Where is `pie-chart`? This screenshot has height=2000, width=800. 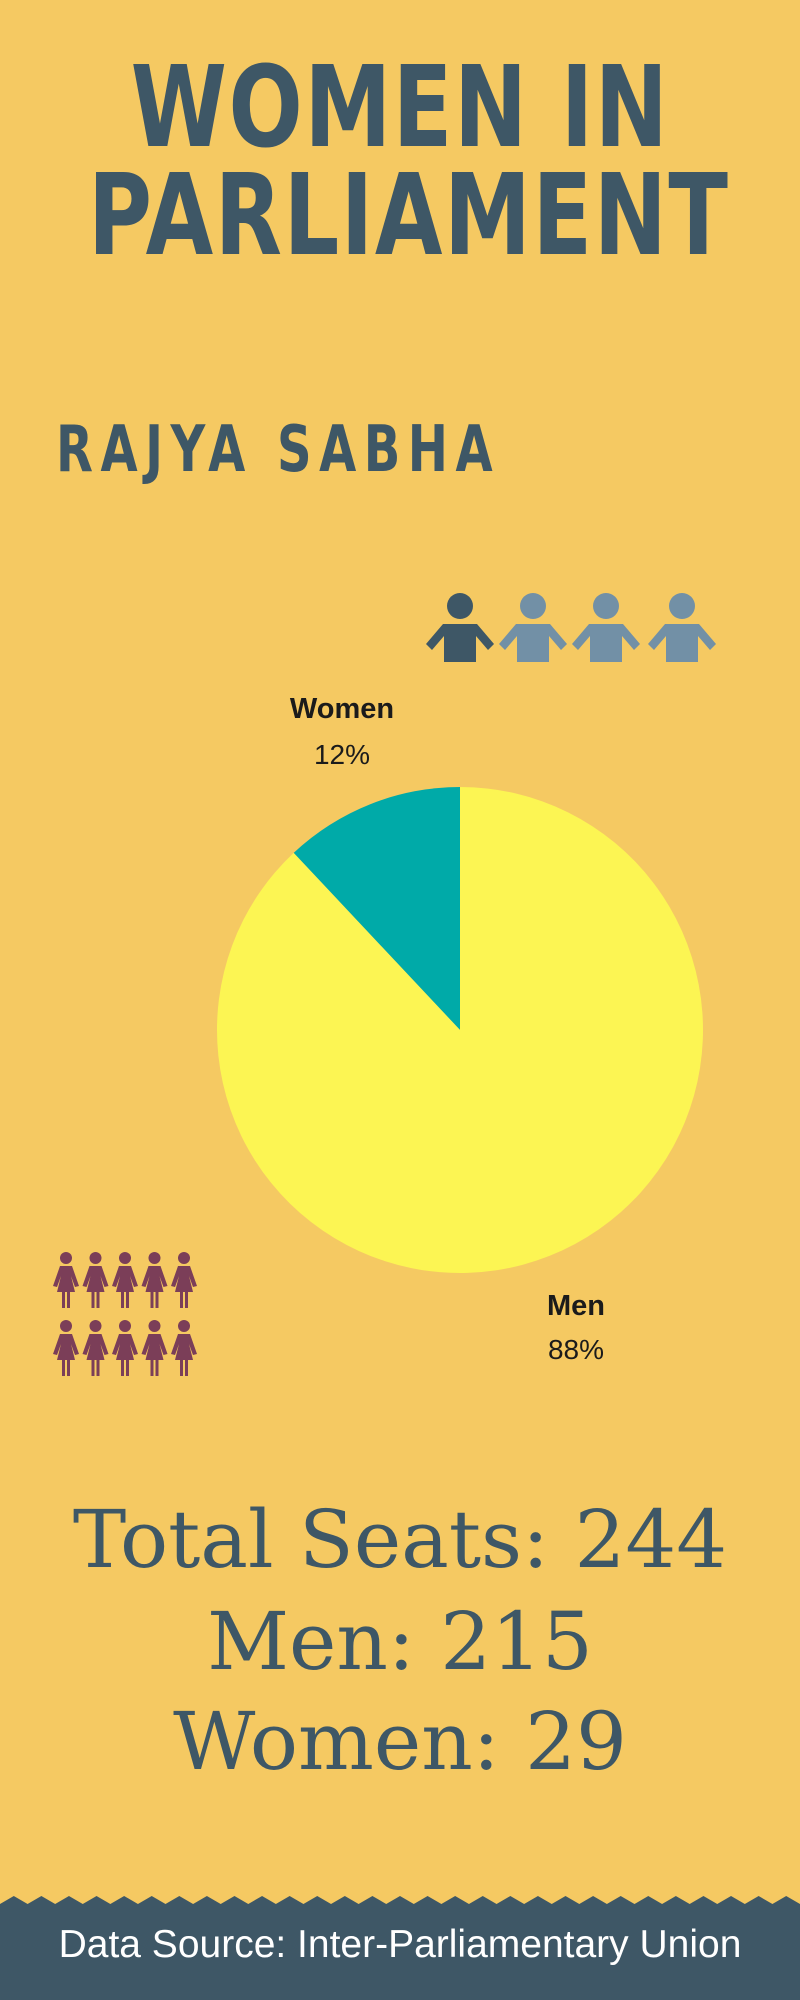 pie-chart is located at coordinates (460, 1030).